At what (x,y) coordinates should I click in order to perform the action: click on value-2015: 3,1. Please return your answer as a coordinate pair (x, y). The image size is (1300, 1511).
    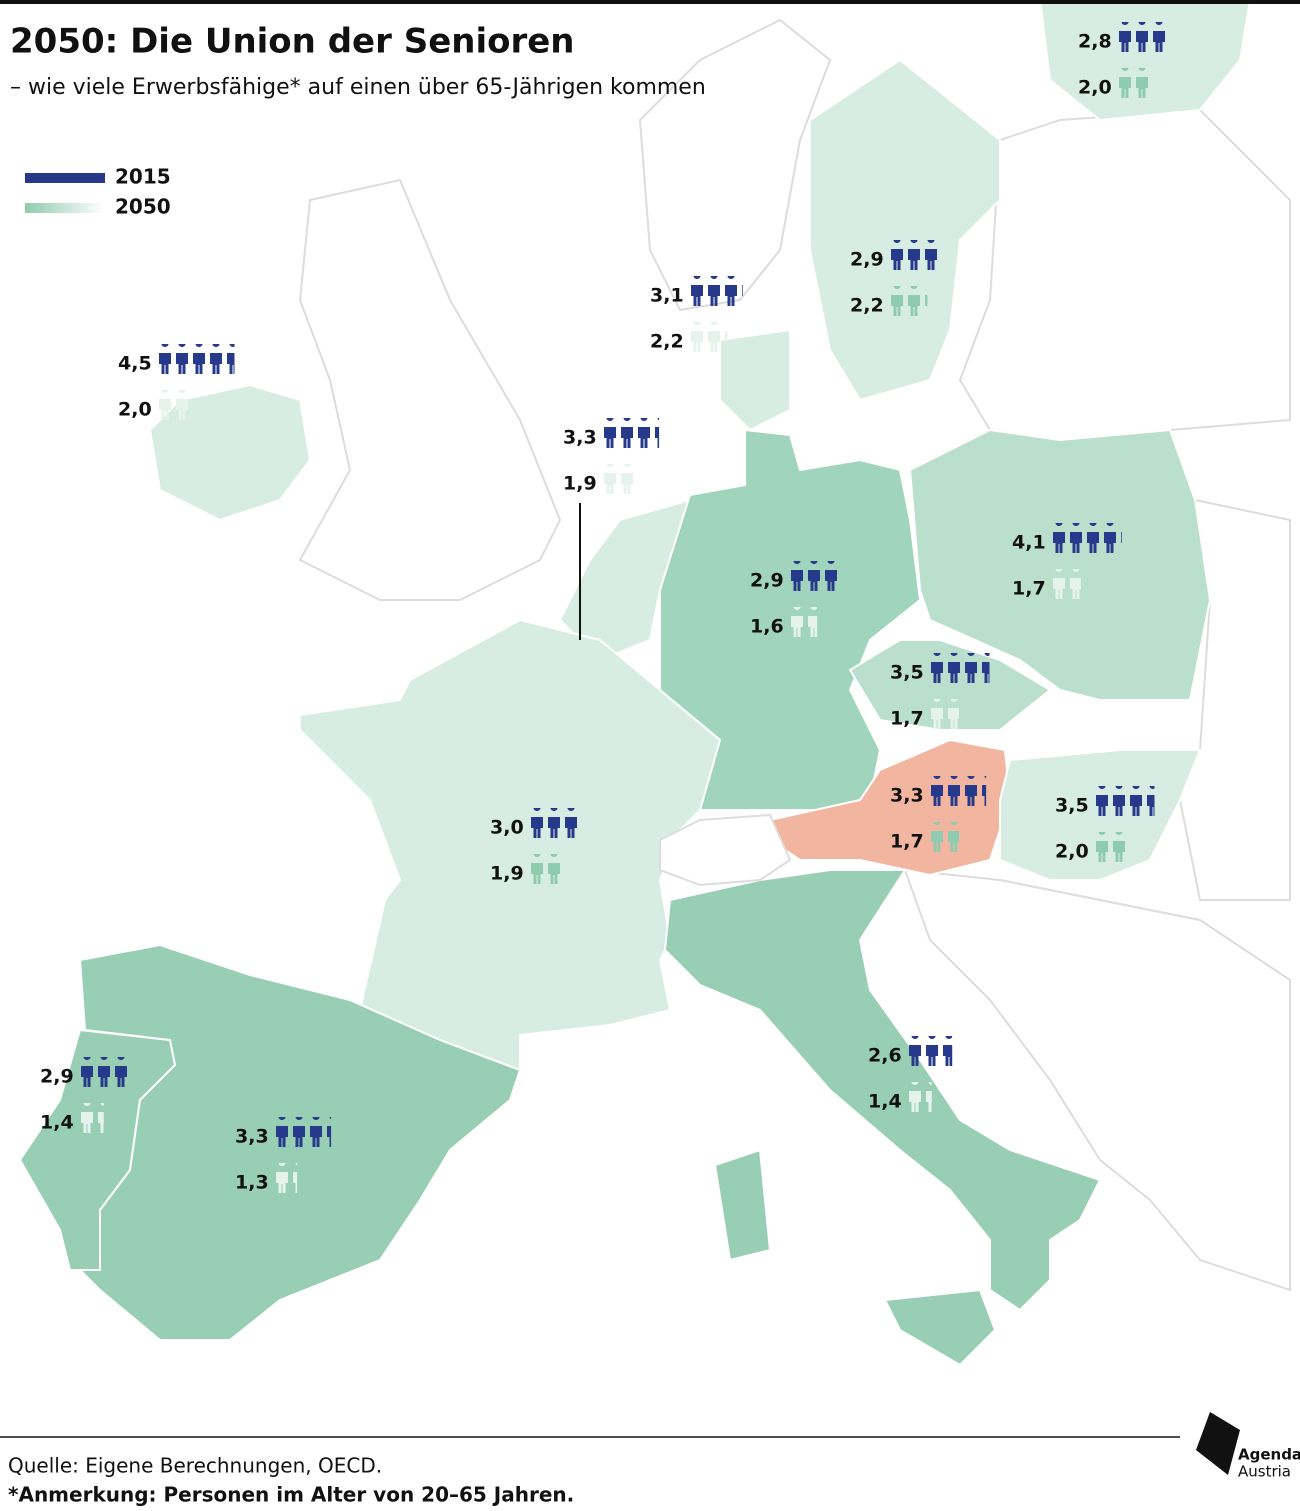
    Looking at the image, I should click on (667, 296).